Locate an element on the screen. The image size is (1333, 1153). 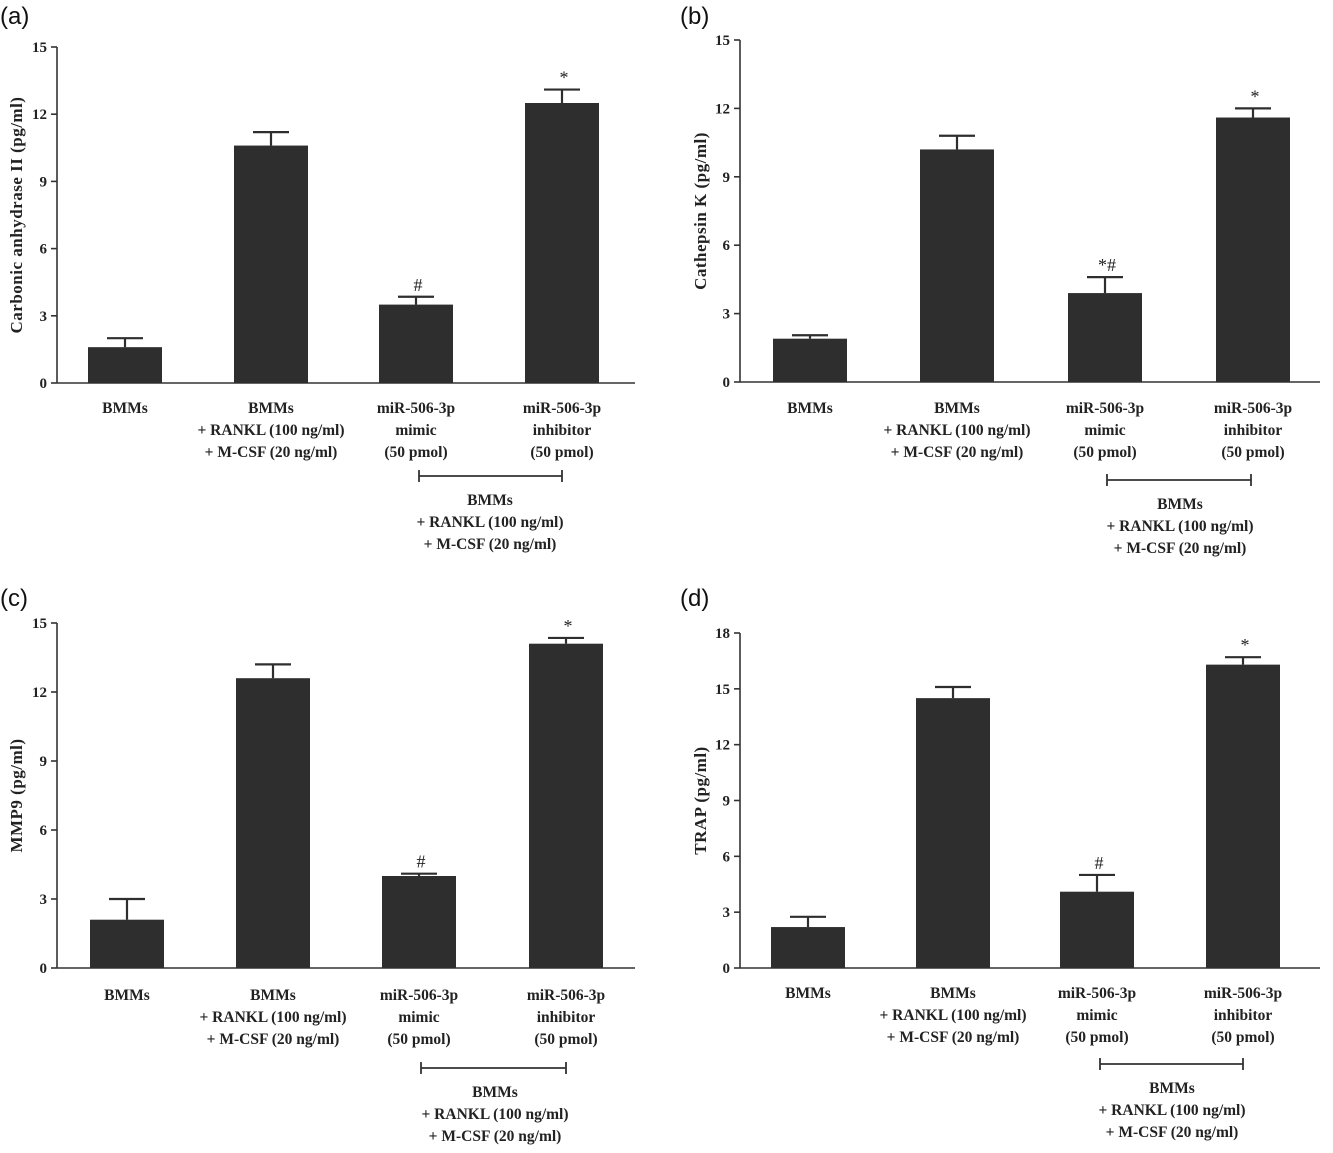
y-tick-label: 18 is located at coordinates (722, 634).